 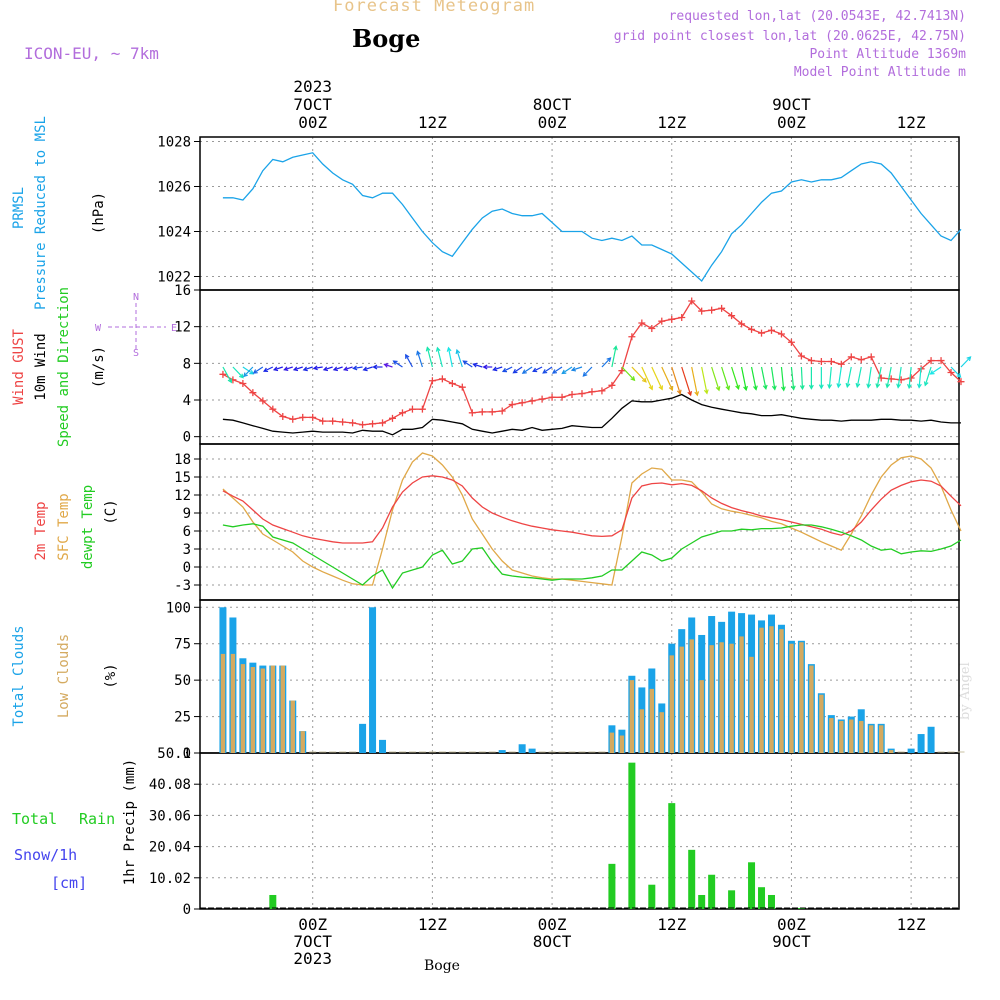 What do you see at coordinates (41, 213) in the screenshot?
I see `pressure-label: Pressure Reduced to MSL` at bounding box center [41, 213].